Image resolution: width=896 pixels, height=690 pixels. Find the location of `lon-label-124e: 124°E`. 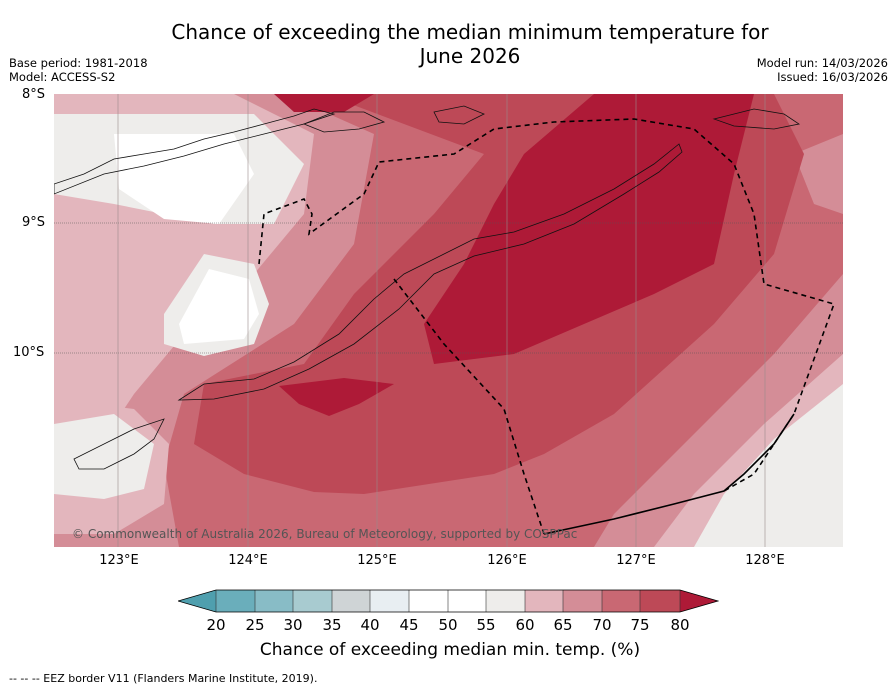

lon-label-124e: 124°E is located at coordinates (248, 560).